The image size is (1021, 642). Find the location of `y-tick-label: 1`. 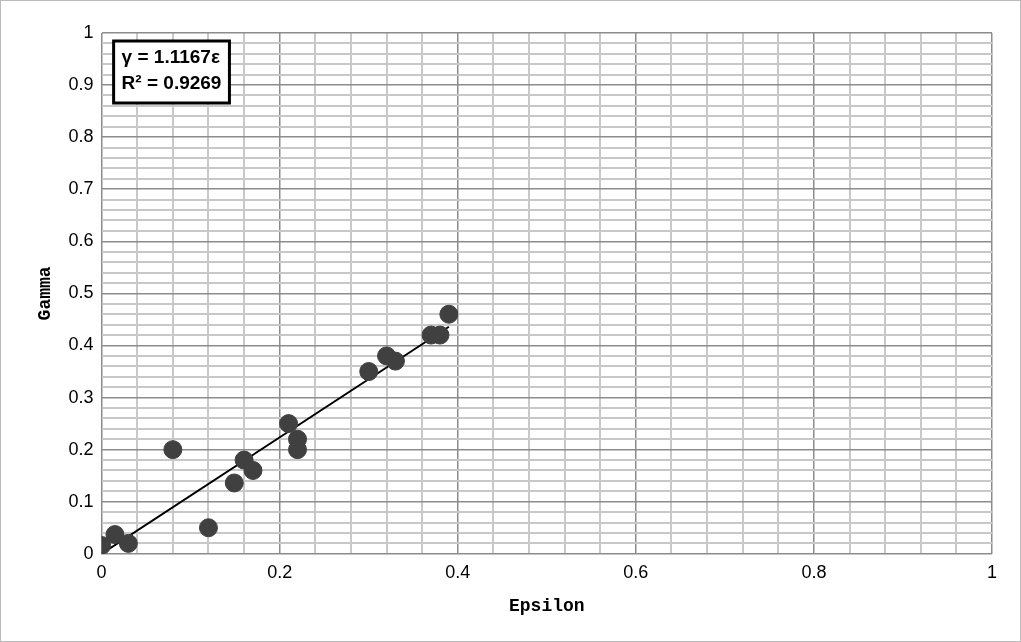

y-tick-label: 1 is located at coordinates (88, 31).